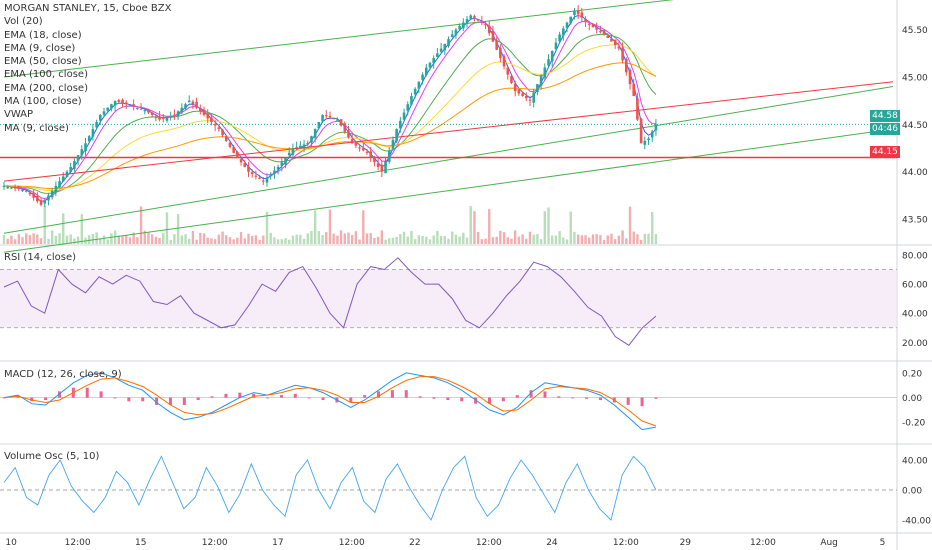 Image resolution: width=932 pixels, height=550 pixels. Describe the element at coordinates (915, 126) in the screenshot. I see `price-axis-tick: 44.50` at that location.